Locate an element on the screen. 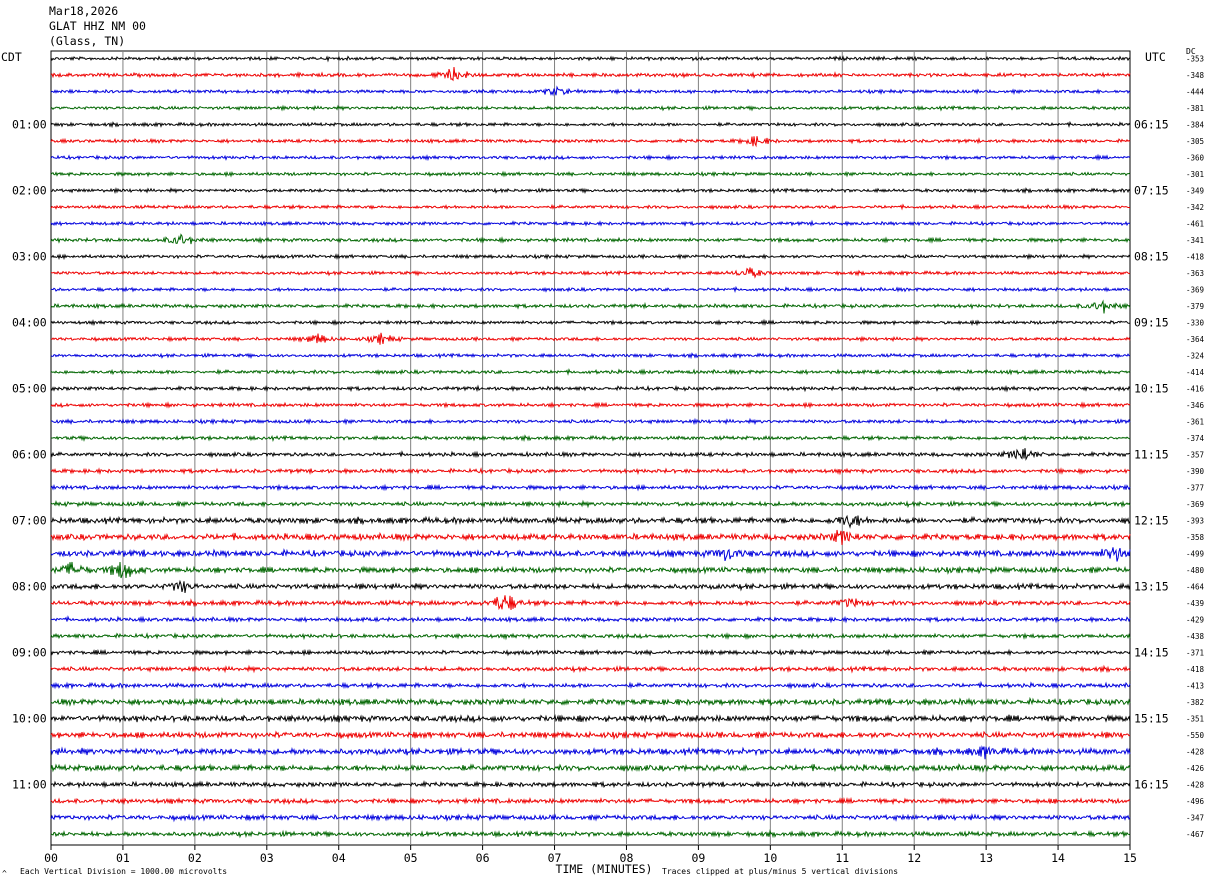  dc-offset-label: -444 is located at coordinates (1195, 92).